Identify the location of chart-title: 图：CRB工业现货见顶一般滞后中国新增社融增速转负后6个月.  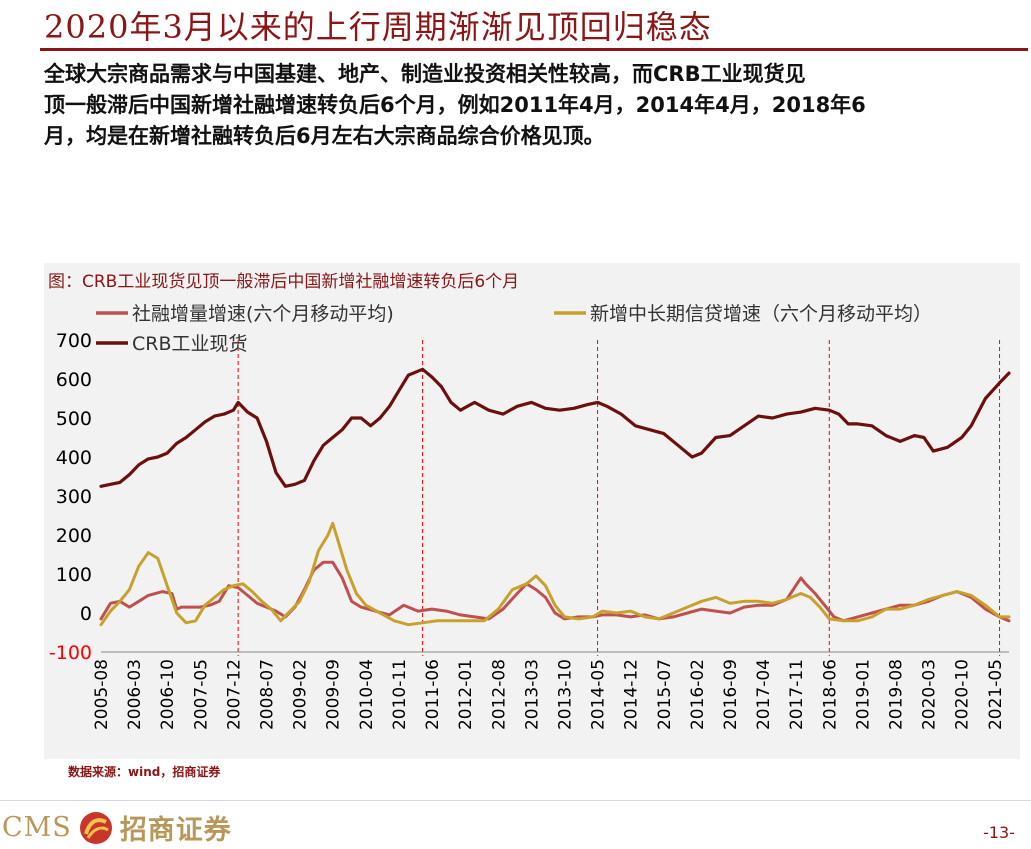
(283, 282).